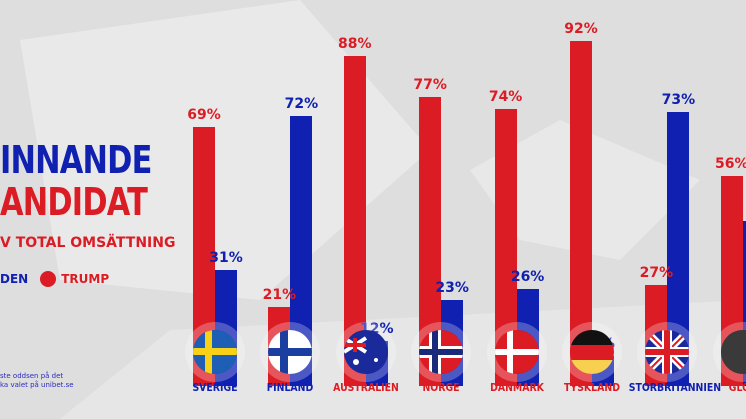  I want to click on subtitle: V TOTAL OMSÄTTNING, so click(88, 243).